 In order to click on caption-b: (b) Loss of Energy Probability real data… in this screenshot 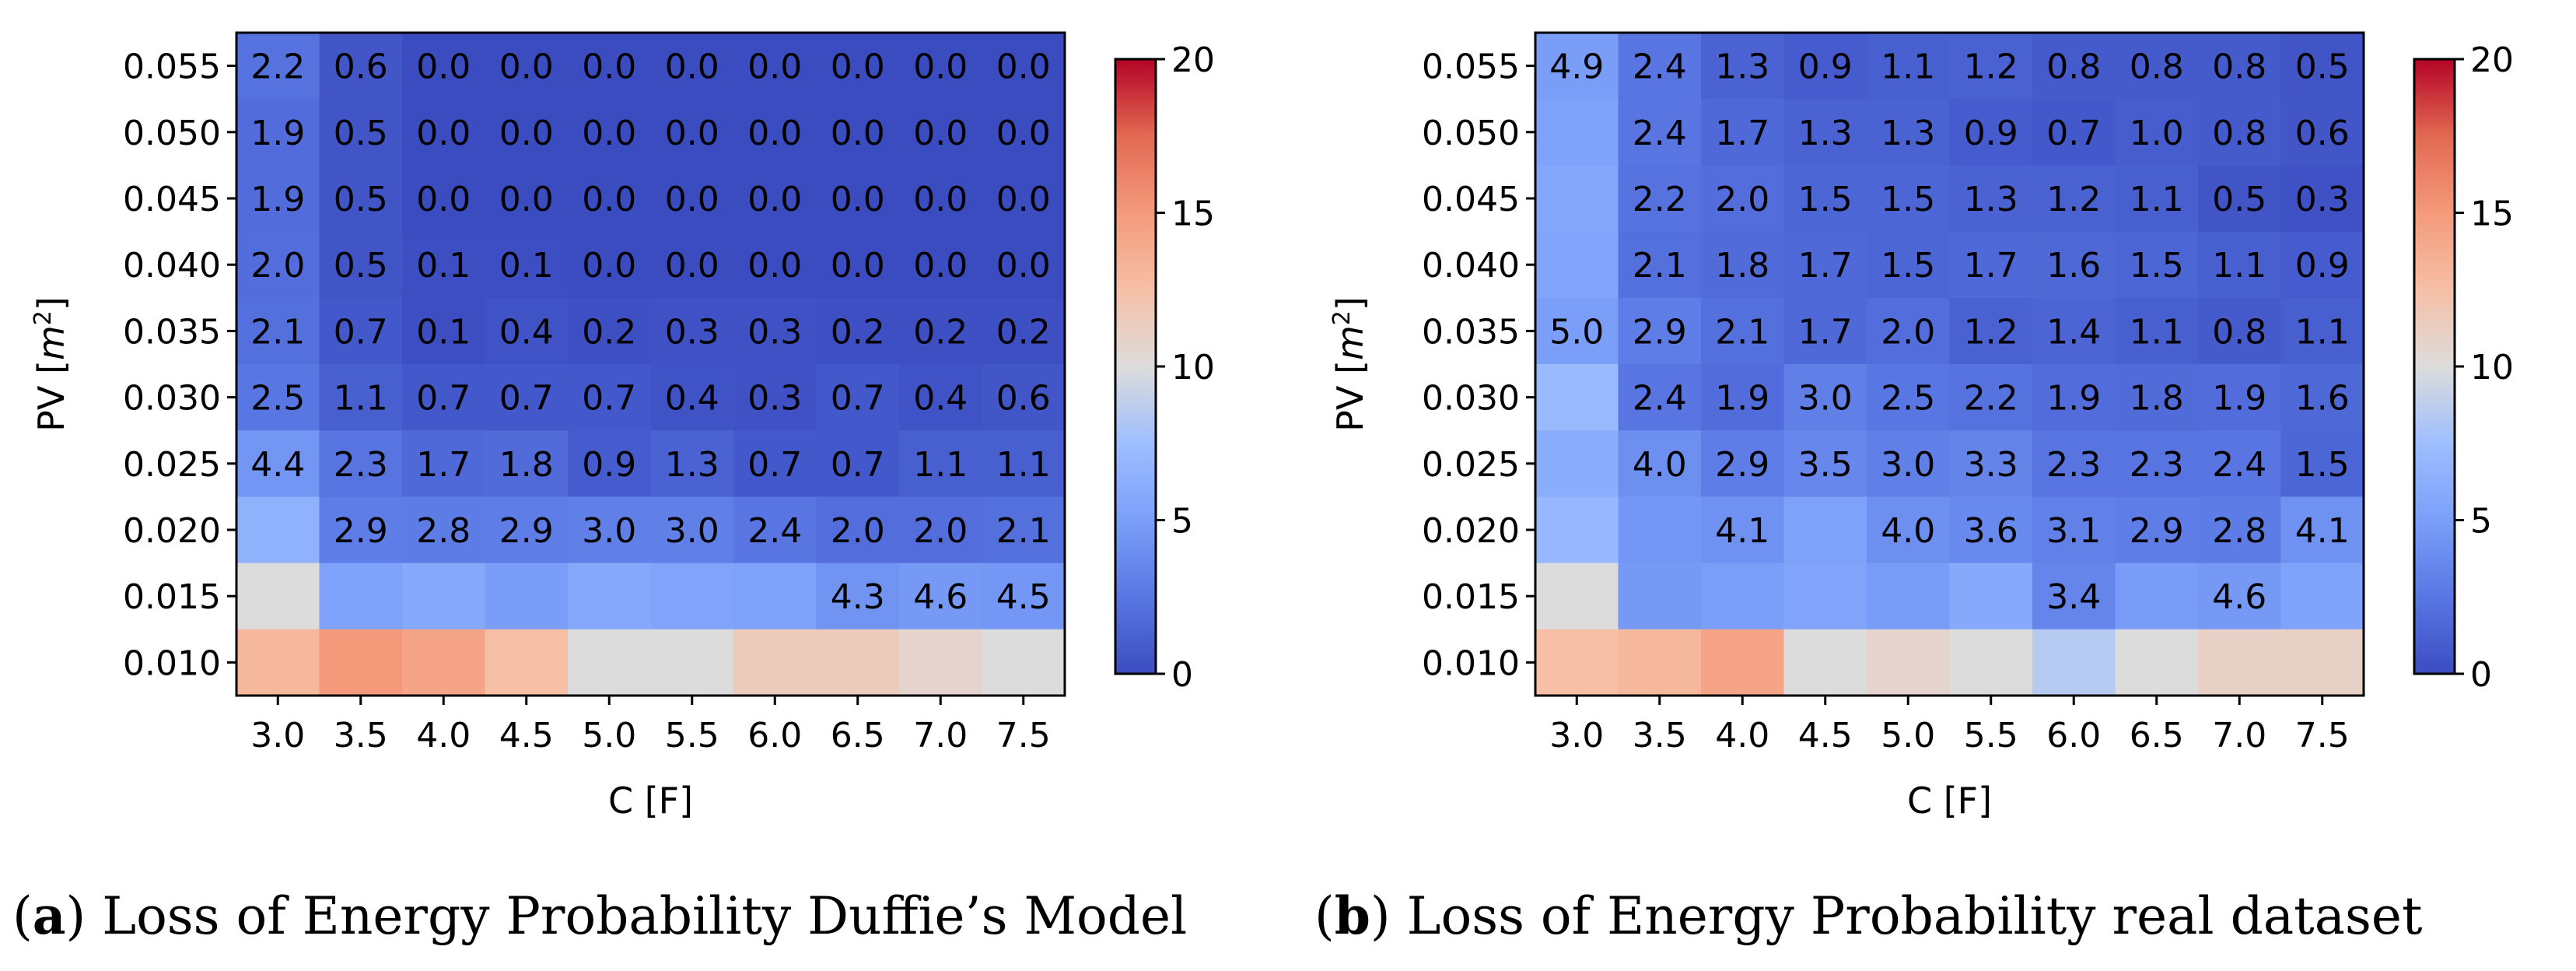, I will do `click(1869, 916)`.